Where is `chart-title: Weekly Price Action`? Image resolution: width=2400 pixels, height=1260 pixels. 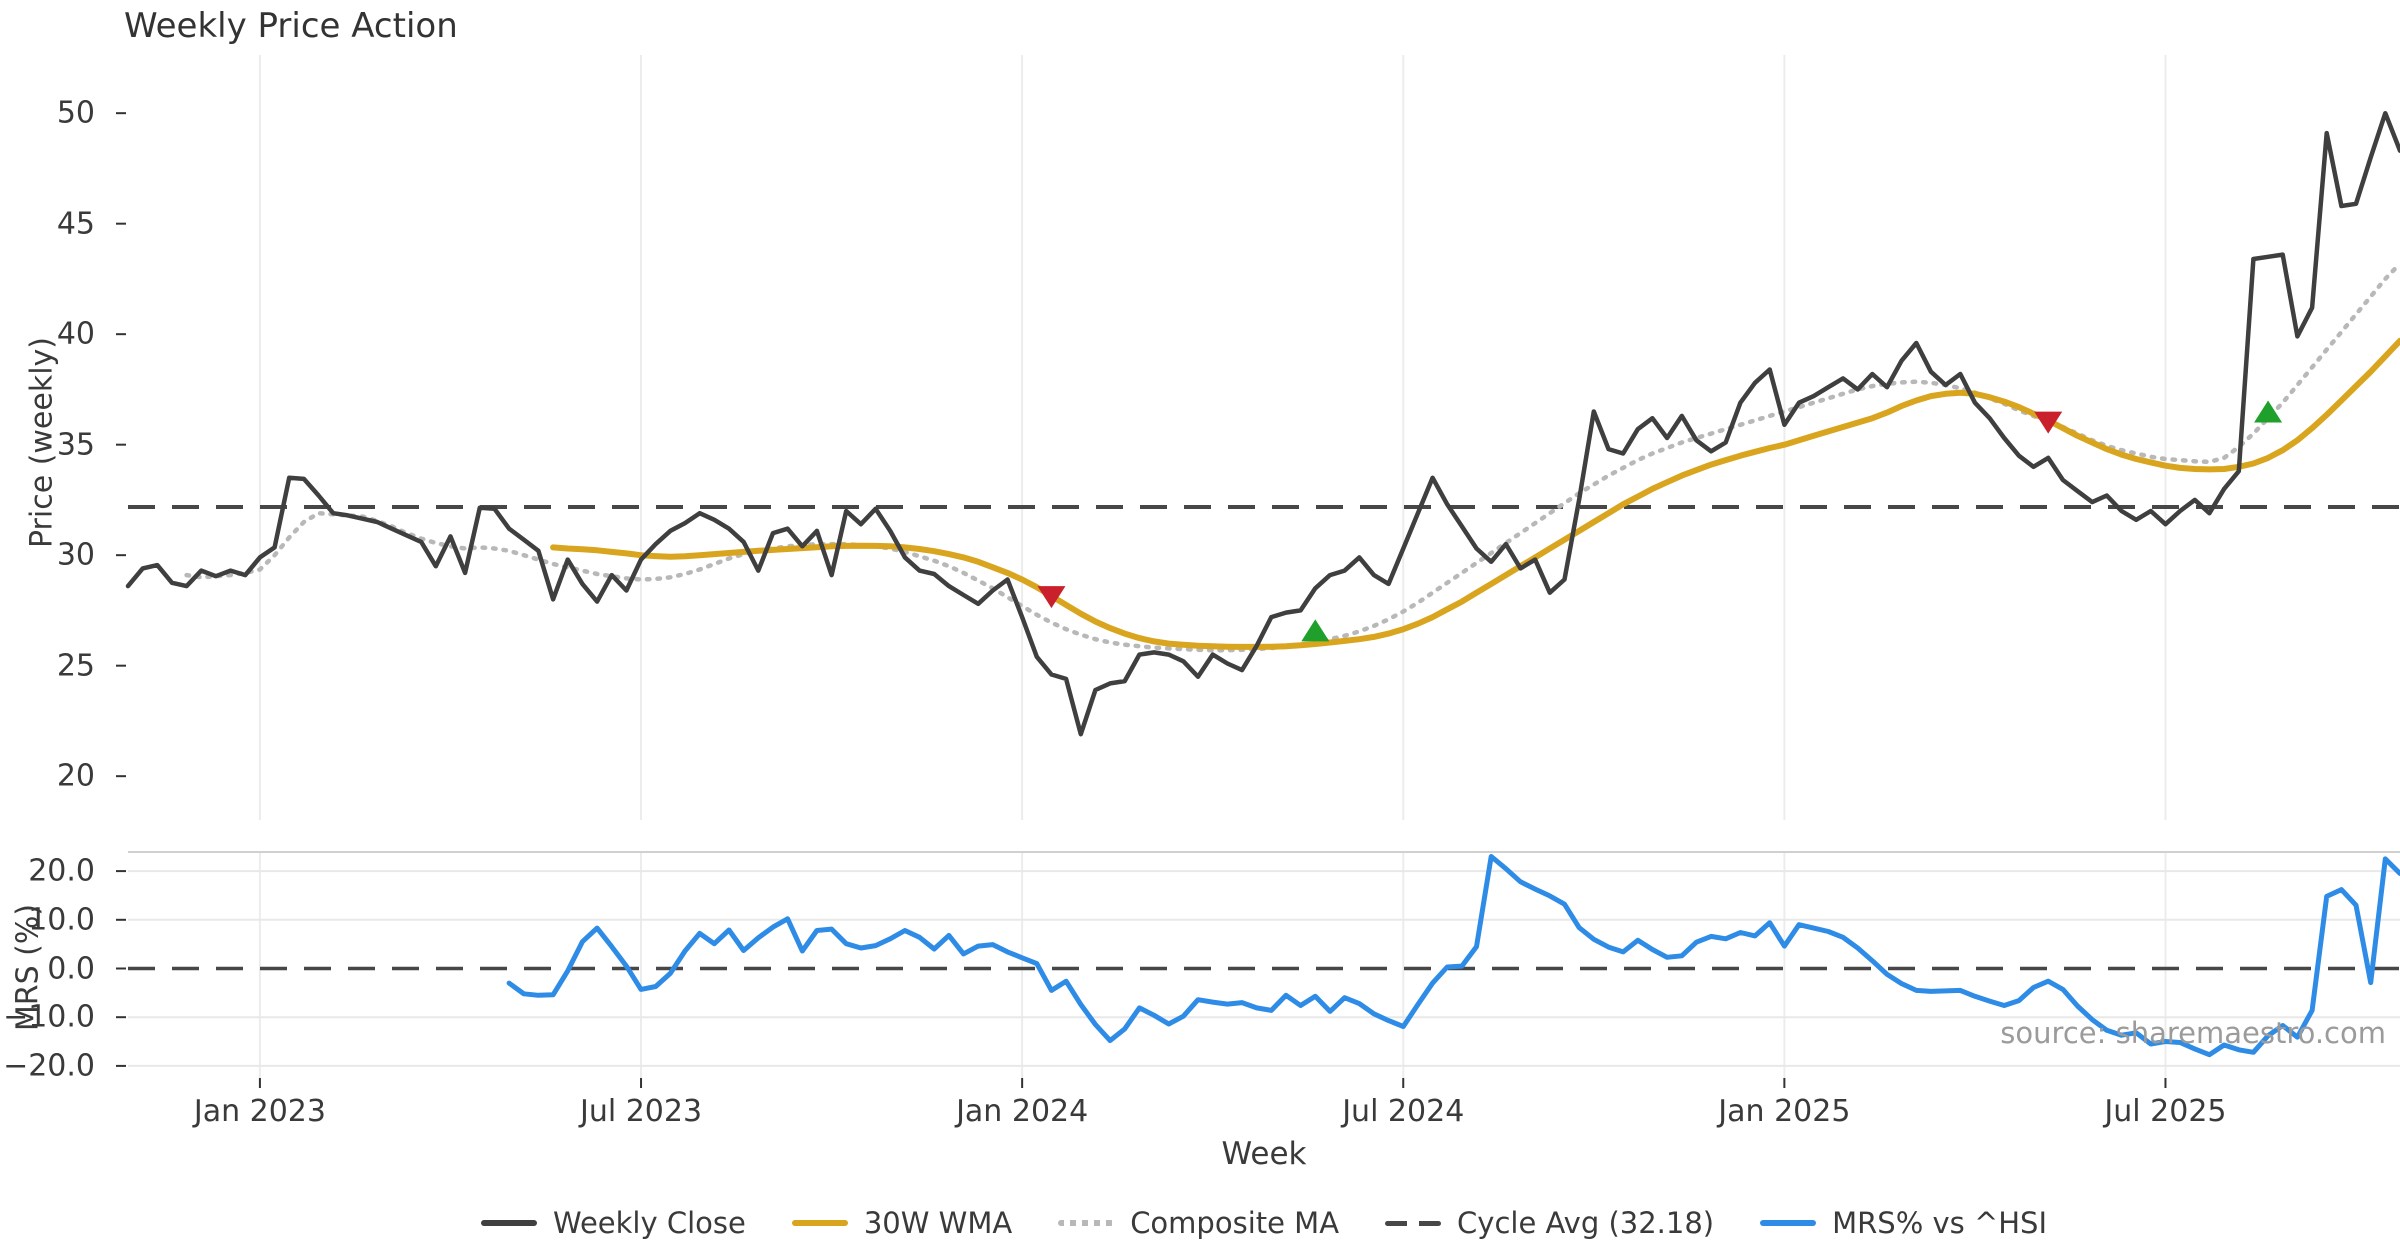
chart-title: Weekly Price Action is located at coordinates (291, 26).